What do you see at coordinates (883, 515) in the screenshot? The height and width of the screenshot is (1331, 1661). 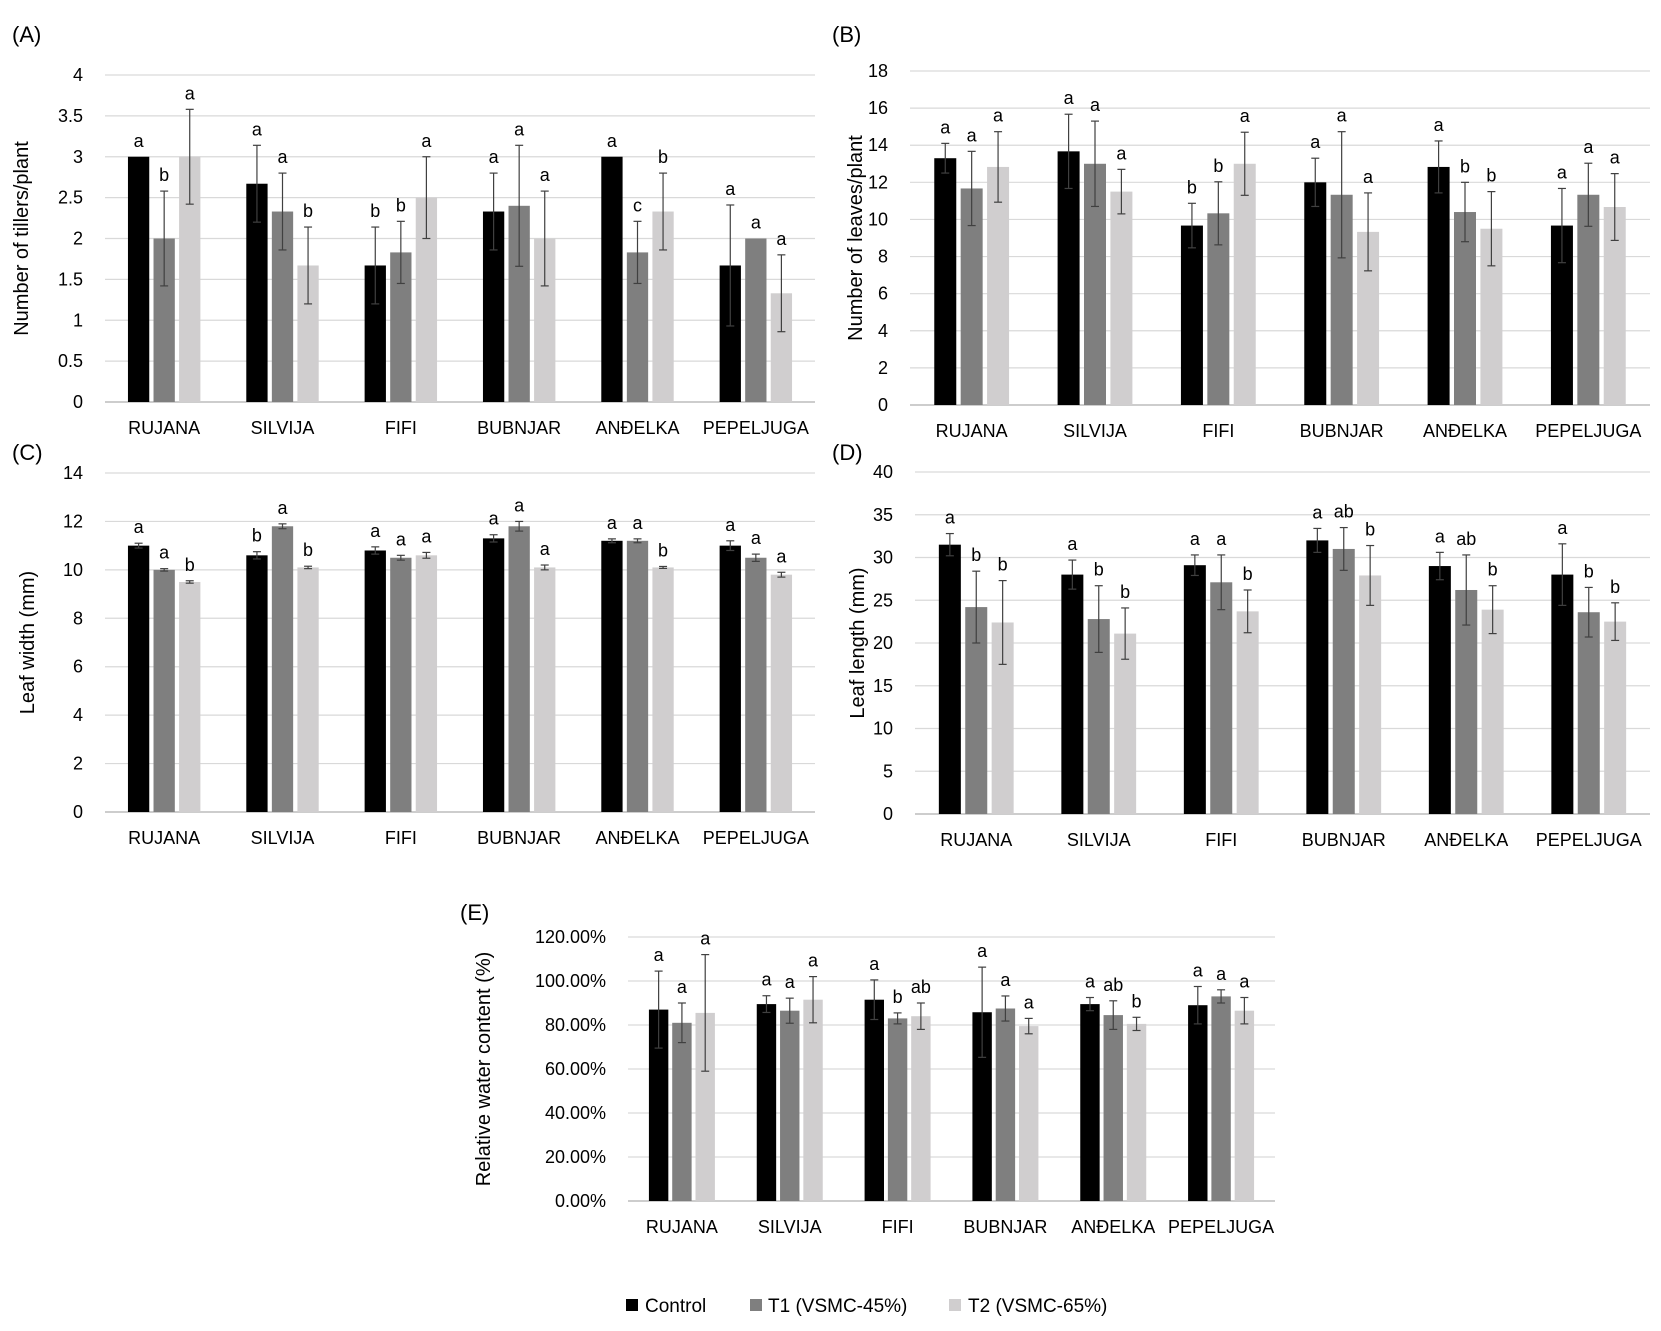 I see `y-tick-label: 35` at bounding box center [883, 515].